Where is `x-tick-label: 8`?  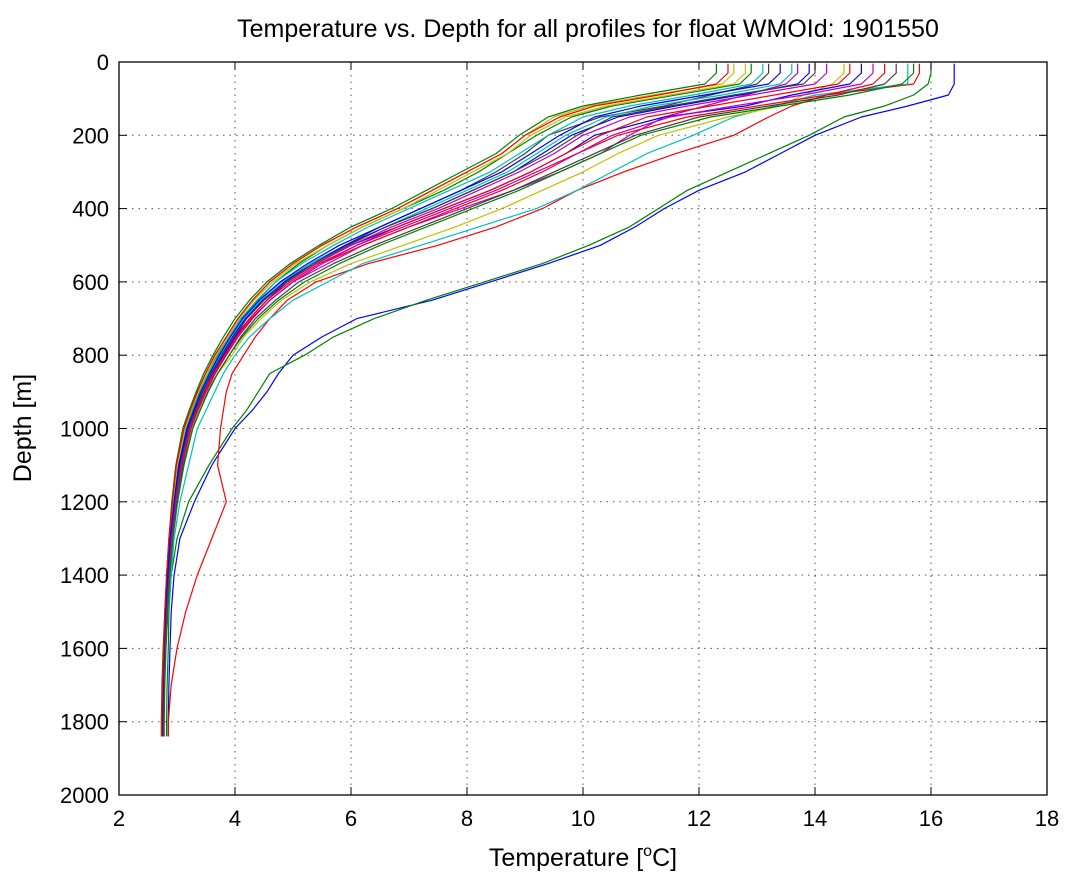
x-tick-label: 8 is located at coordinates (467, 818).